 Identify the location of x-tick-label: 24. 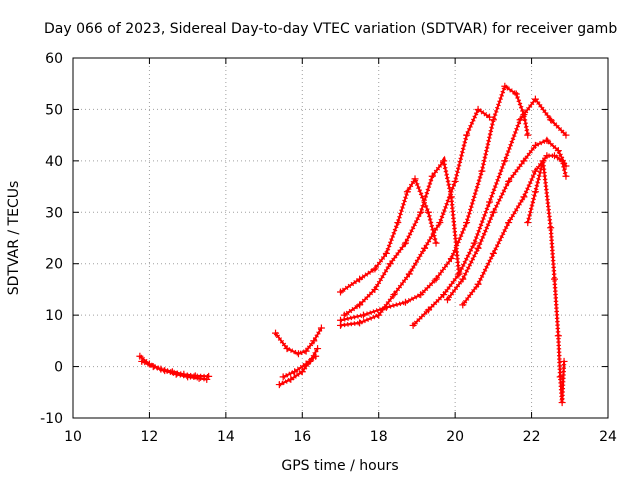
(608, 437).